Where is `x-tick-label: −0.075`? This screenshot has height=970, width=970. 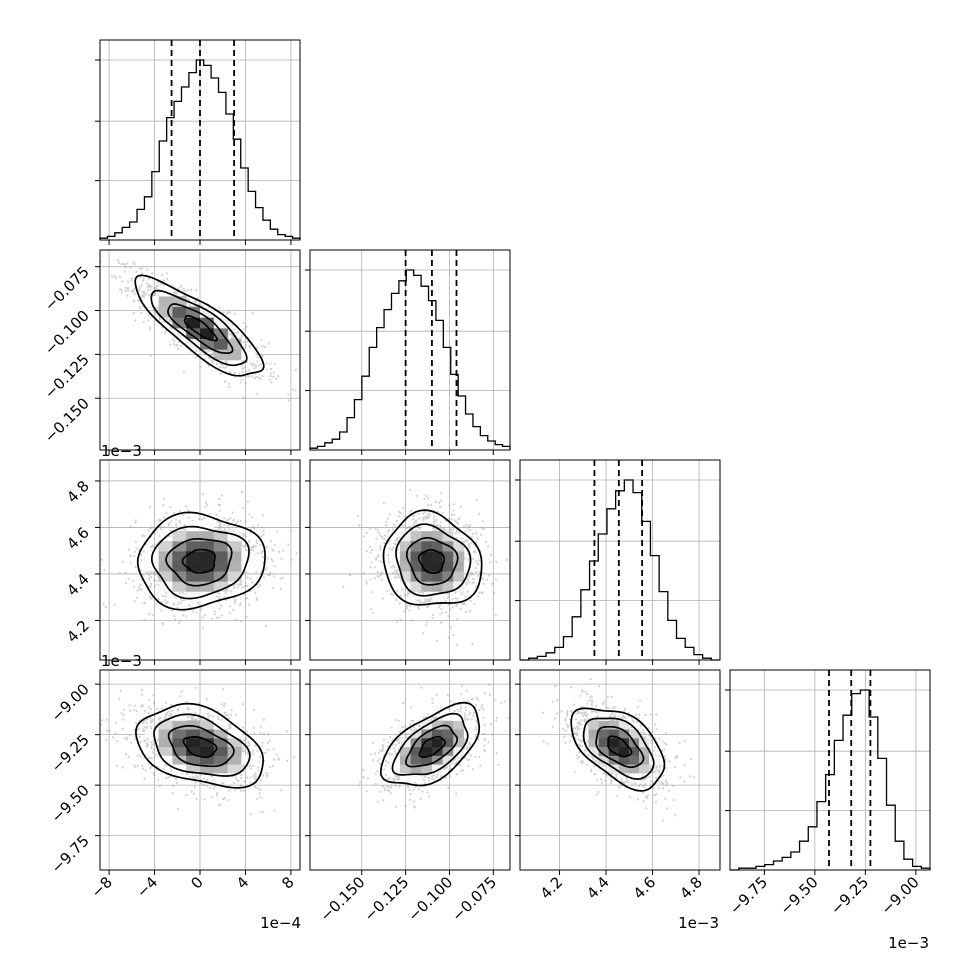
x-tick-label: −0.075 is located at coordinates (474, 899).